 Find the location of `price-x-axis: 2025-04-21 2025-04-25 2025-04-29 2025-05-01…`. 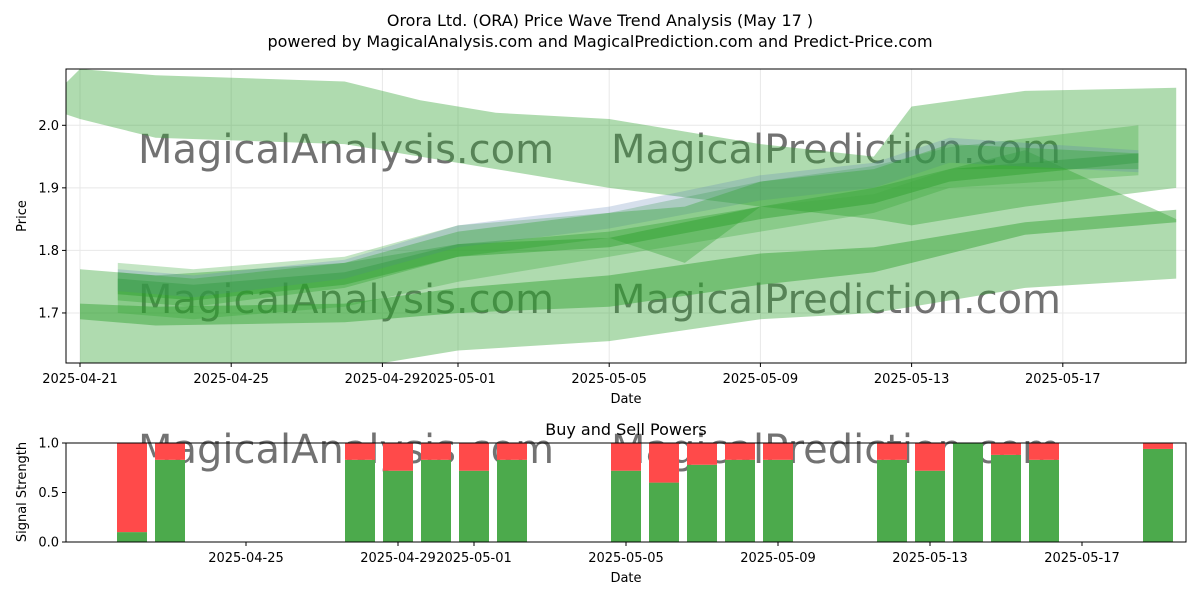

price-x-axis: 2025-04-21 2025-04-25 2025-04-29 2025-05-01… is located at coordinates (571, 375).